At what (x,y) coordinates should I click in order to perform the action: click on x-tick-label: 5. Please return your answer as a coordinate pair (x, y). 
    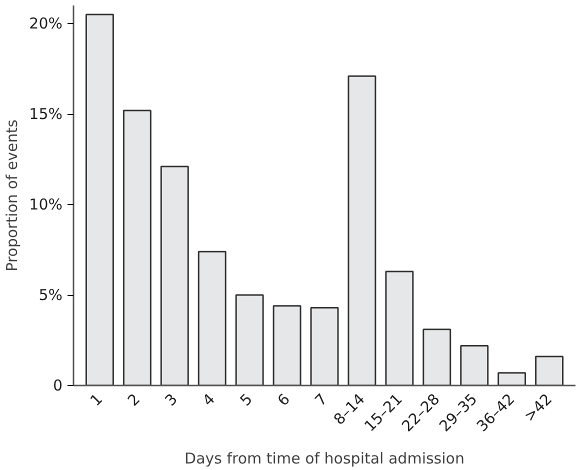
    Looking at the image, I should click on (246, 400).